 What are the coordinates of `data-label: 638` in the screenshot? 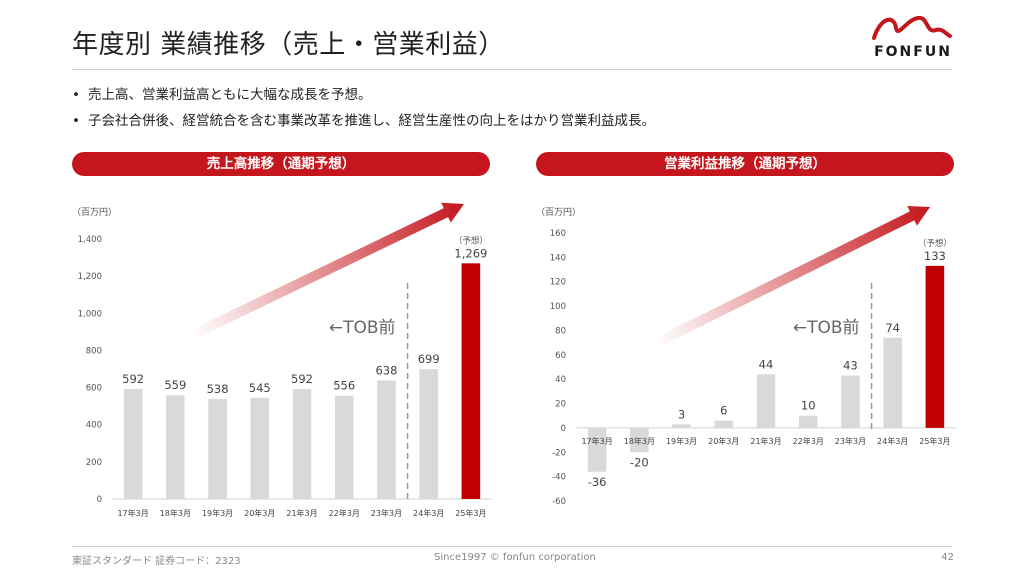 It's located at (386, 371).